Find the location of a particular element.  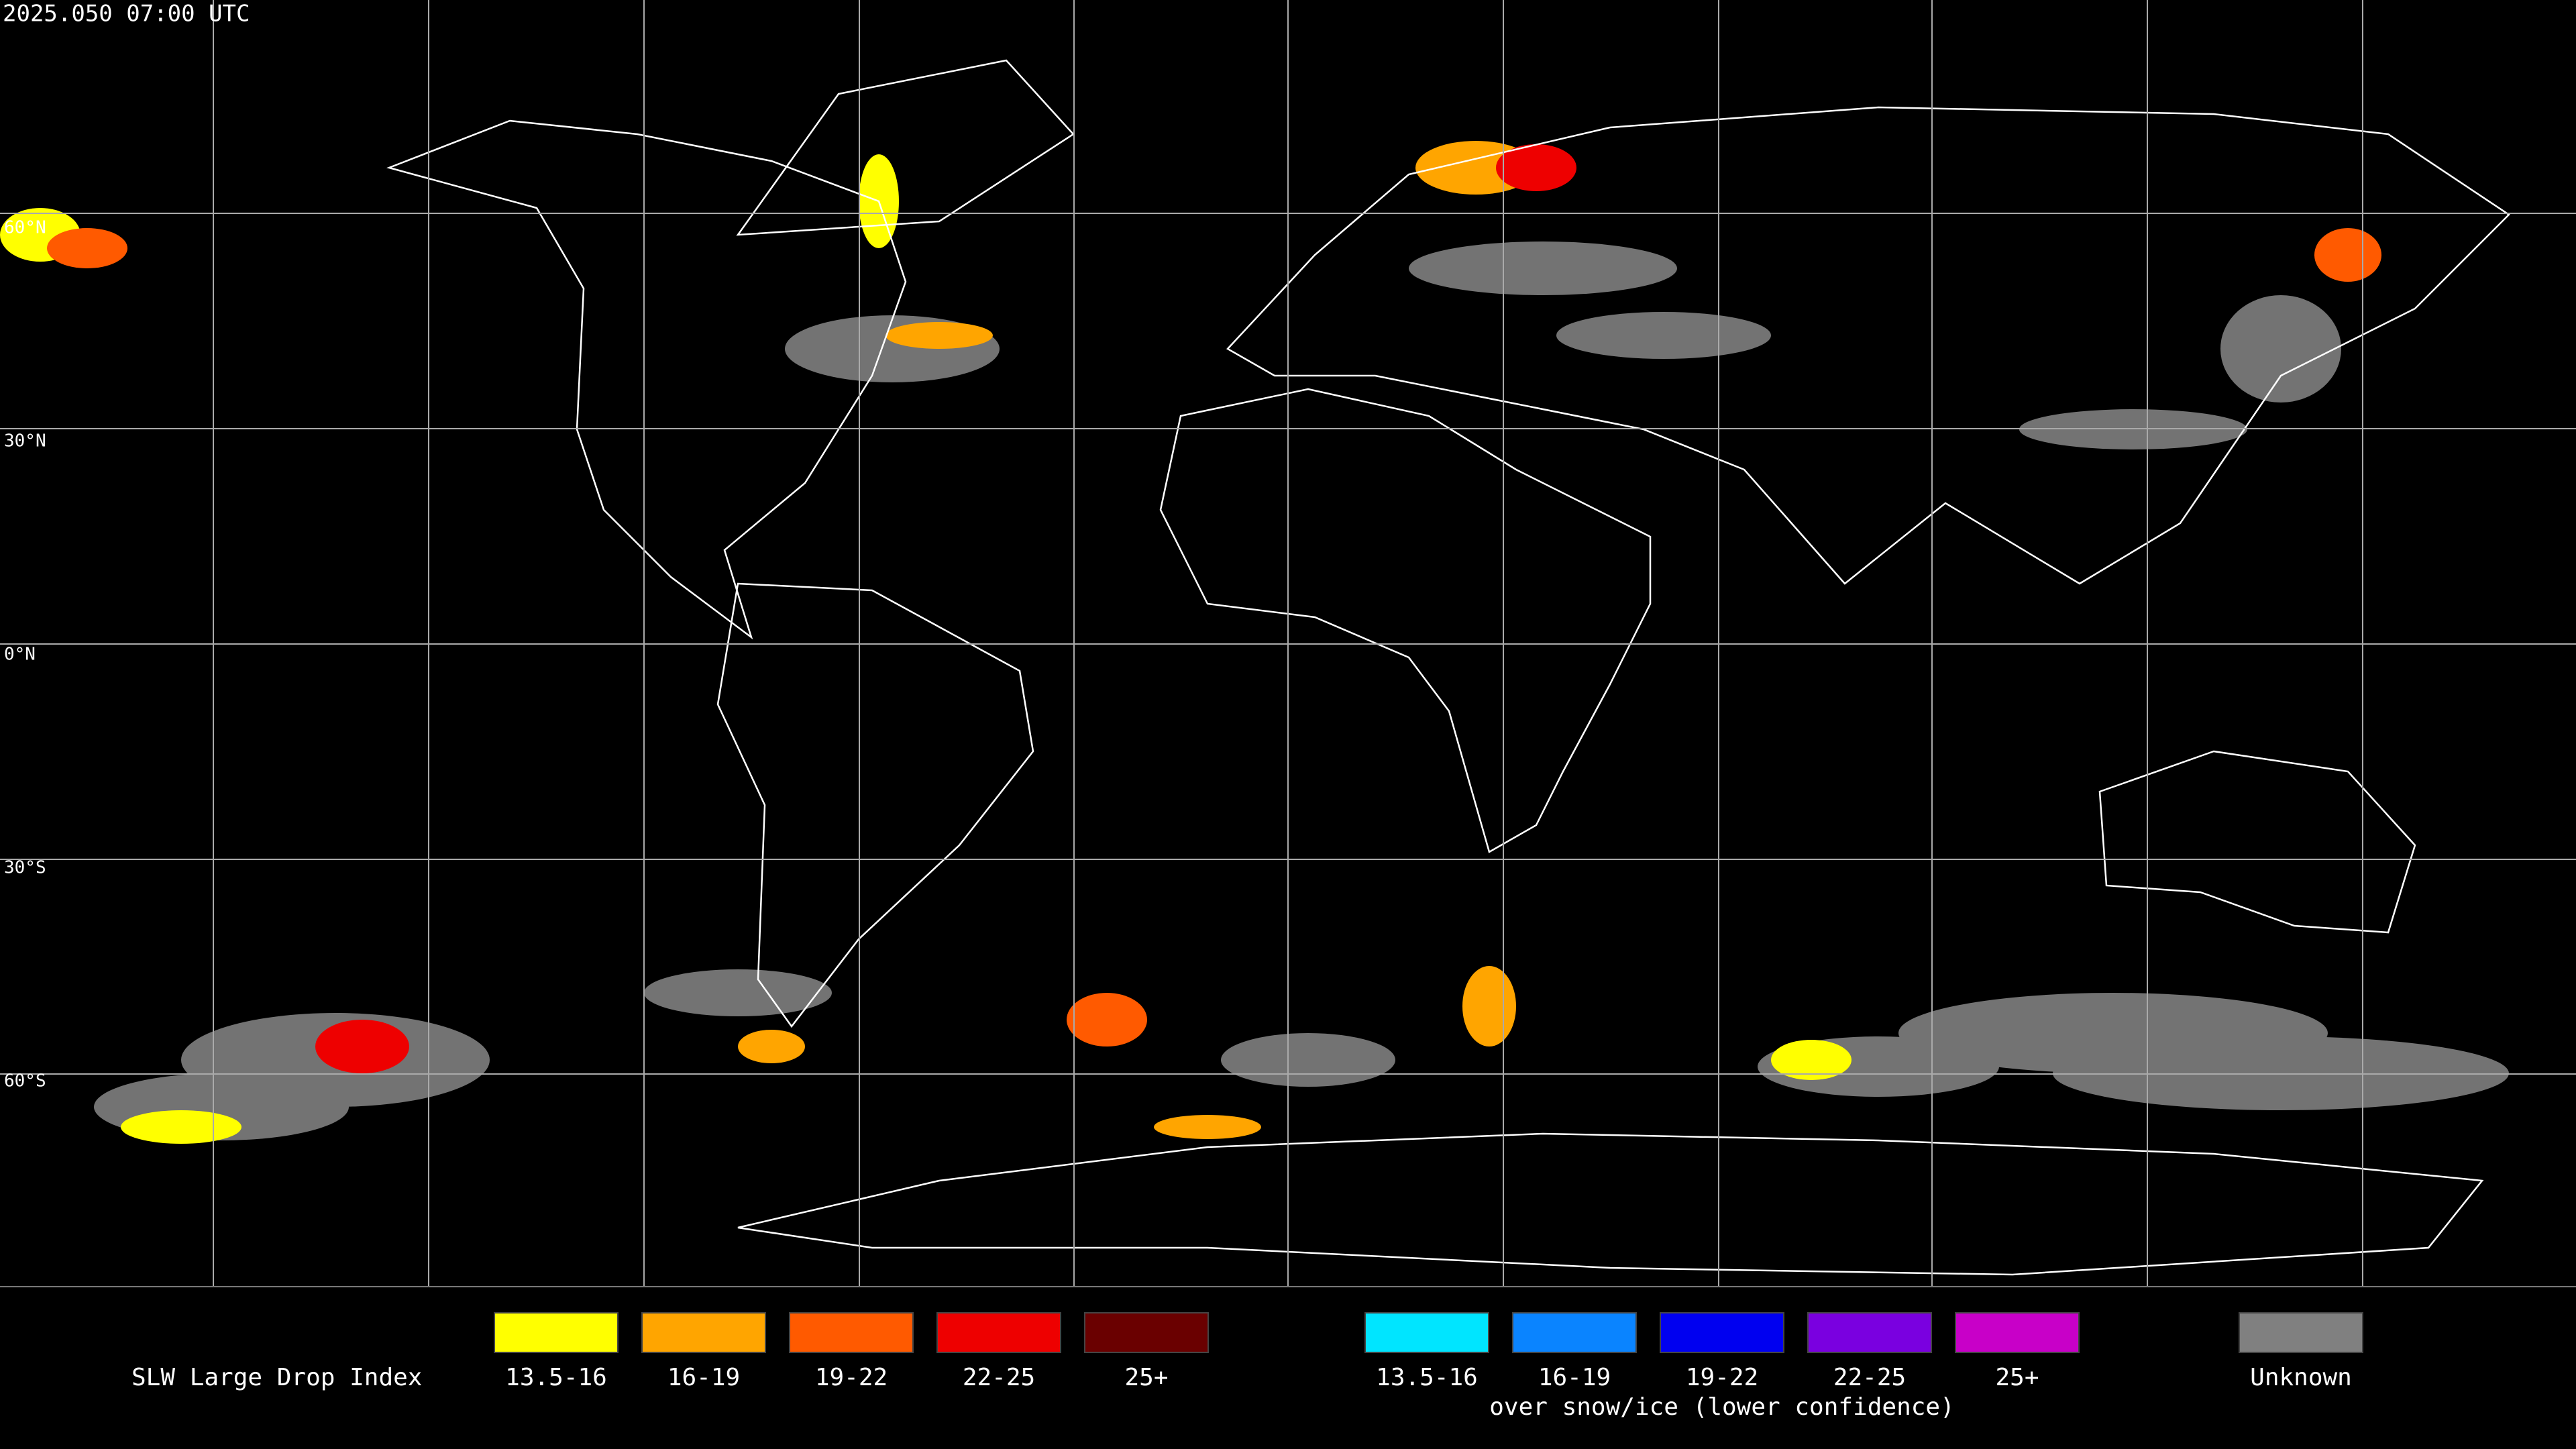

timestamp: 2025.050 07:00 UTC is located at coordinates (126, 14).